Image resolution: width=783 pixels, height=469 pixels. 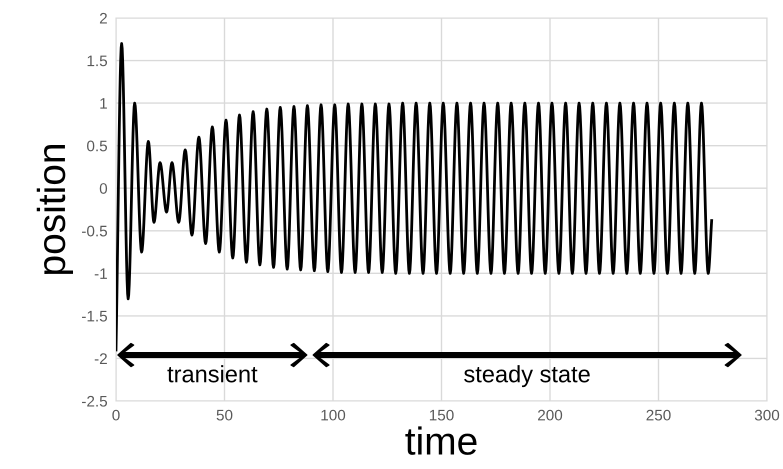 I want to click on y-tick-label: 0.5, so click(x=97, y=146).